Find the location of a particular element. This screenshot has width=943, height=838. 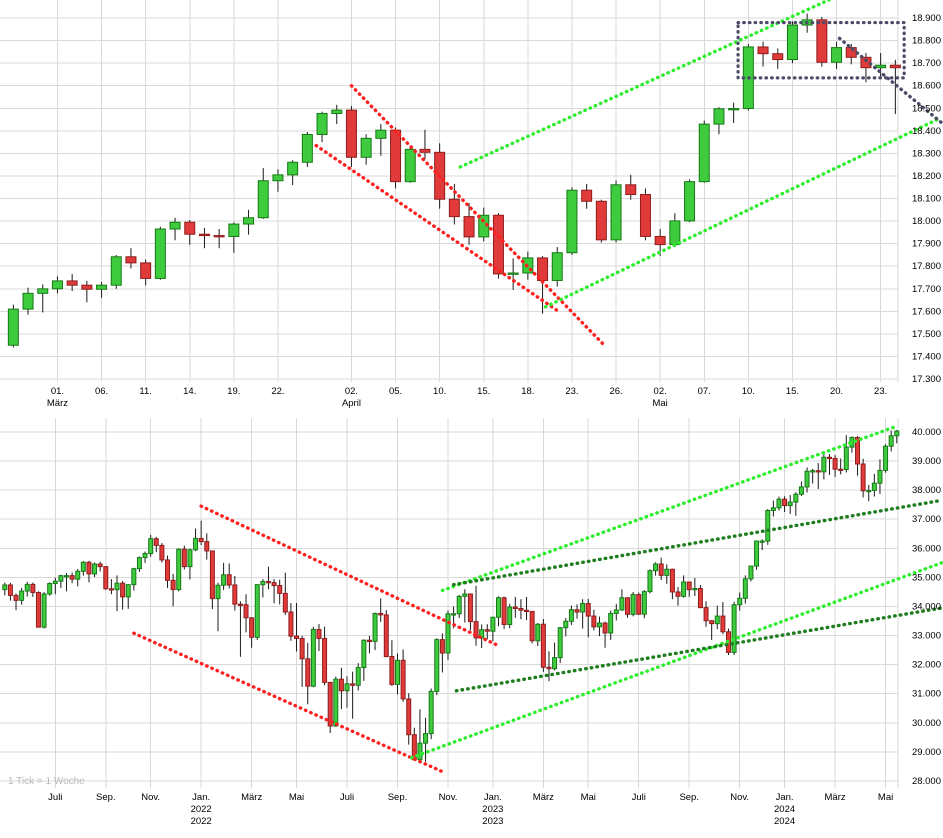

svg-text: 31.000 is located at coordinates (926, 694).